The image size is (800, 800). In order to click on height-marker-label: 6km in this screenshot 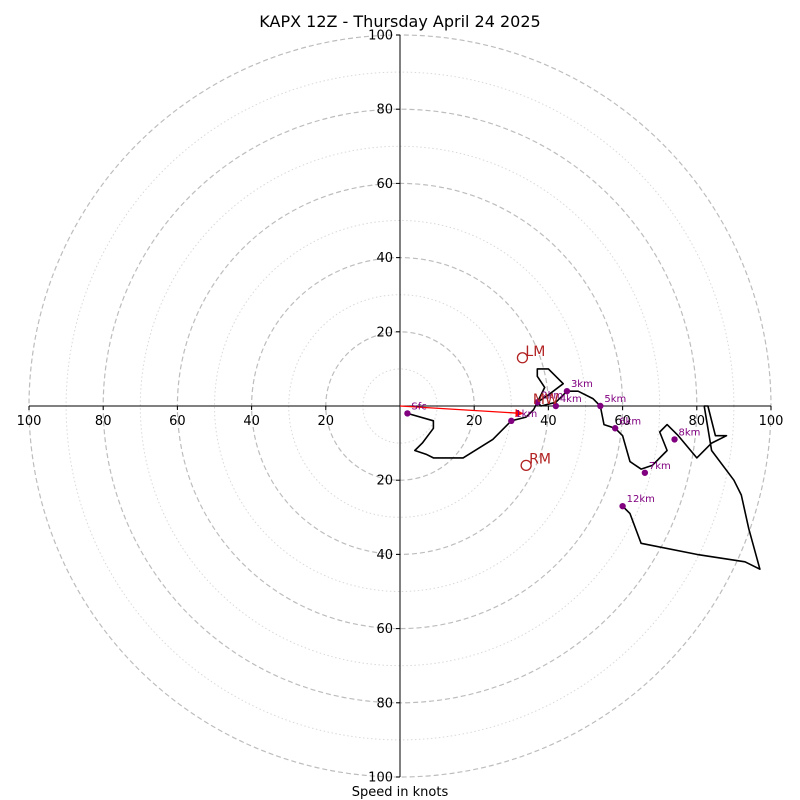, I will do `click(630, 421)`.